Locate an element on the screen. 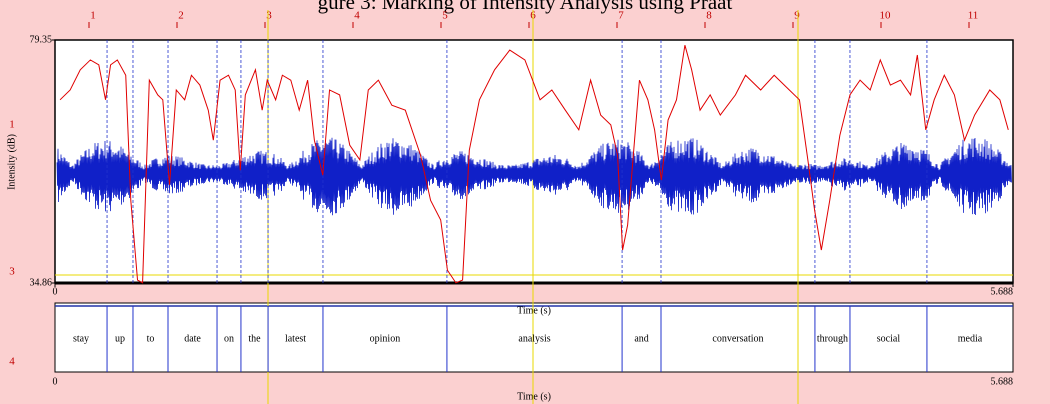 The height and width of the screenshot is (404, 1050). tier-word: social is located at coordinates (889, 338).